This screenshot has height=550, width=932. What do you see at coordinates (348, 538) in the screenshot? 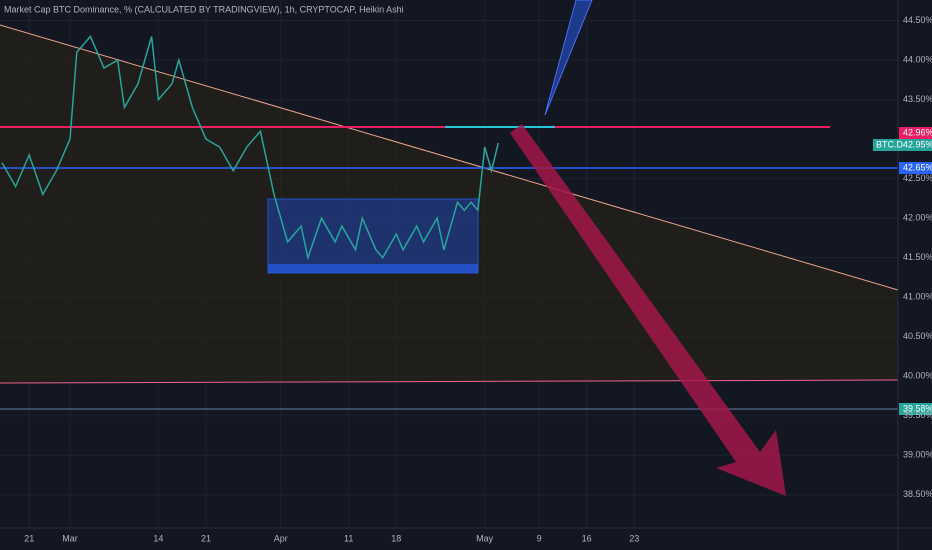
I see `x-tick-label: 11` at bounding box center [348, 538].